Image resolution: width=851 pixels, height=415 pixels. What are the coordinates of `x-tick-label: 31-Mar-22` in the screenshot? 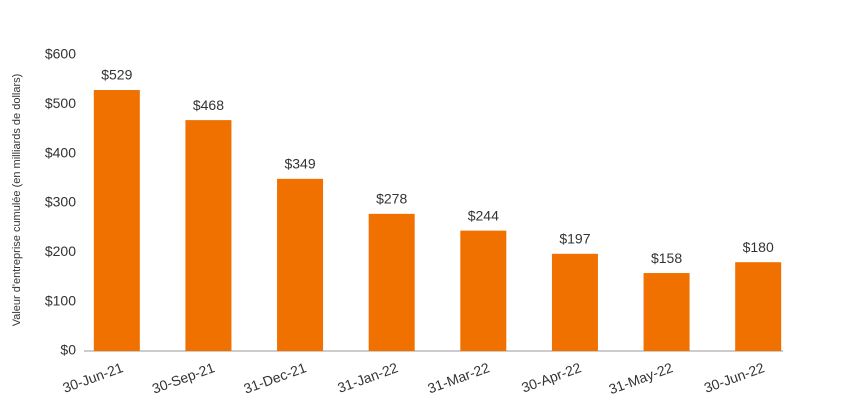 It's located at (458, 377).